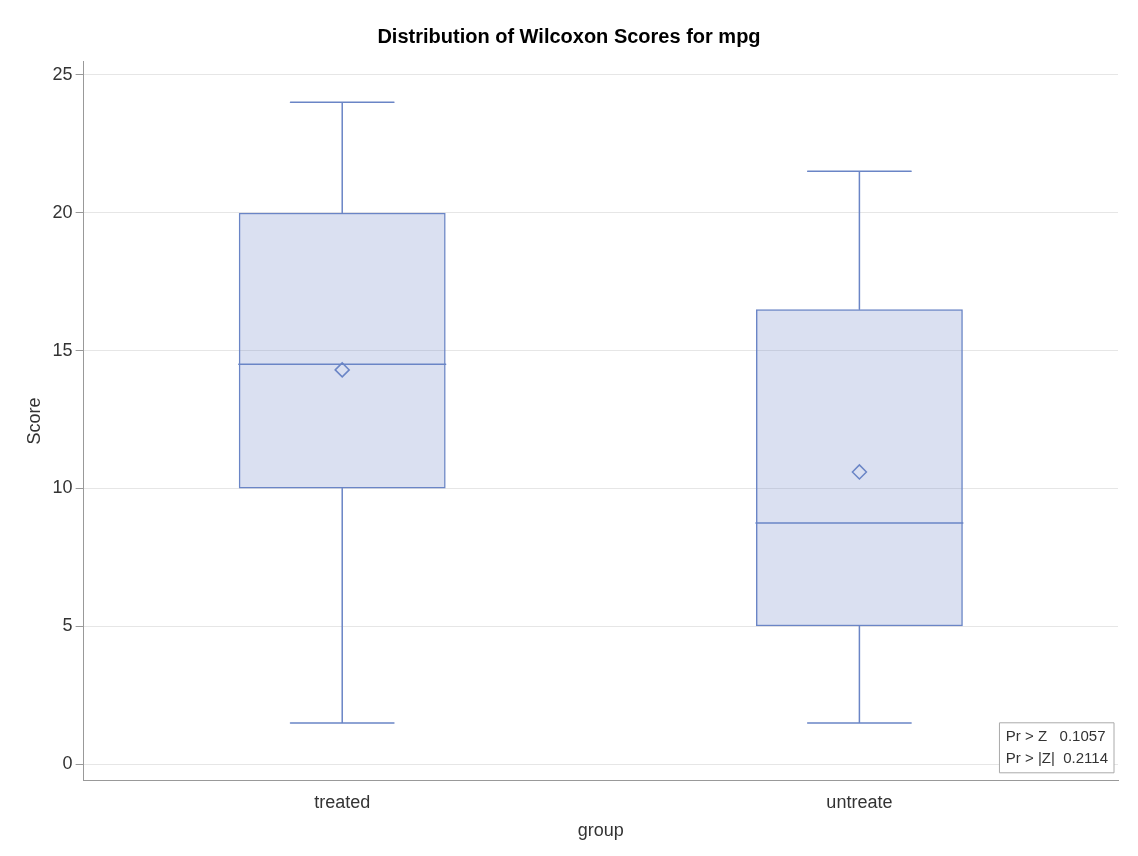 The width and height of the screenshot is (1138, 856). I want to click on y-tick-label: 20, so click(62, 211).